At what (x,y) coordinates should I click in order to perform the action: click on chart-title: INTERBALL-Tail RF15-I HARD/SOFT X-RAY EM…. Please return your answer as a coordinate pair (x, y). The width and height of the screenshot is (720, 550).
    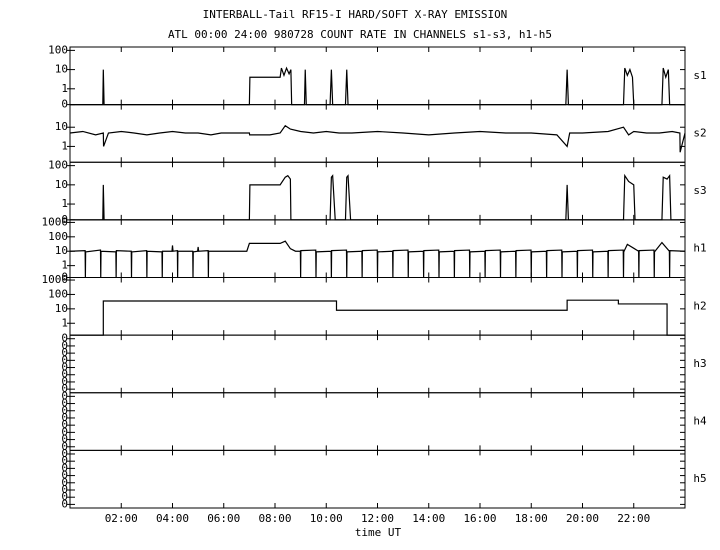
    Looking at the image, I should click on (355, 14).